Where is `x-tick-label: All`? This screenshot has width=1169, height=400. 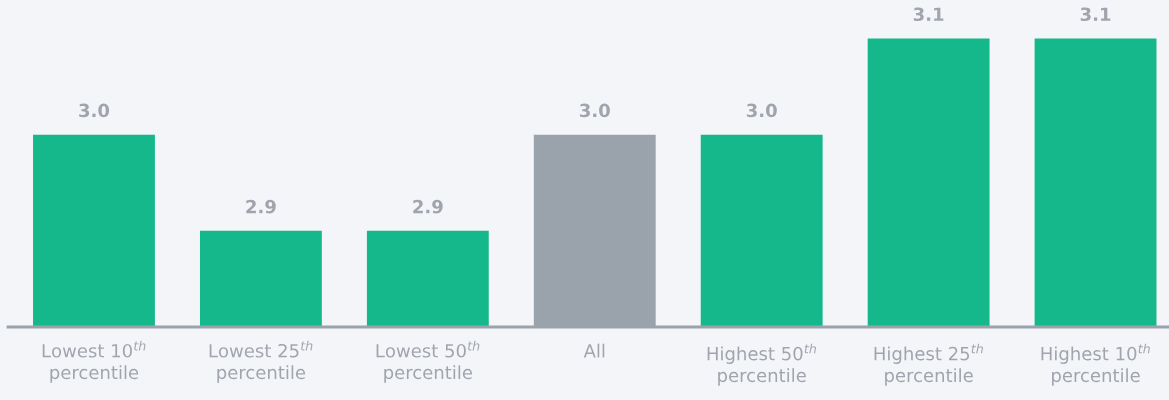 x-tick-label: All is located at coordinates (594, 350).